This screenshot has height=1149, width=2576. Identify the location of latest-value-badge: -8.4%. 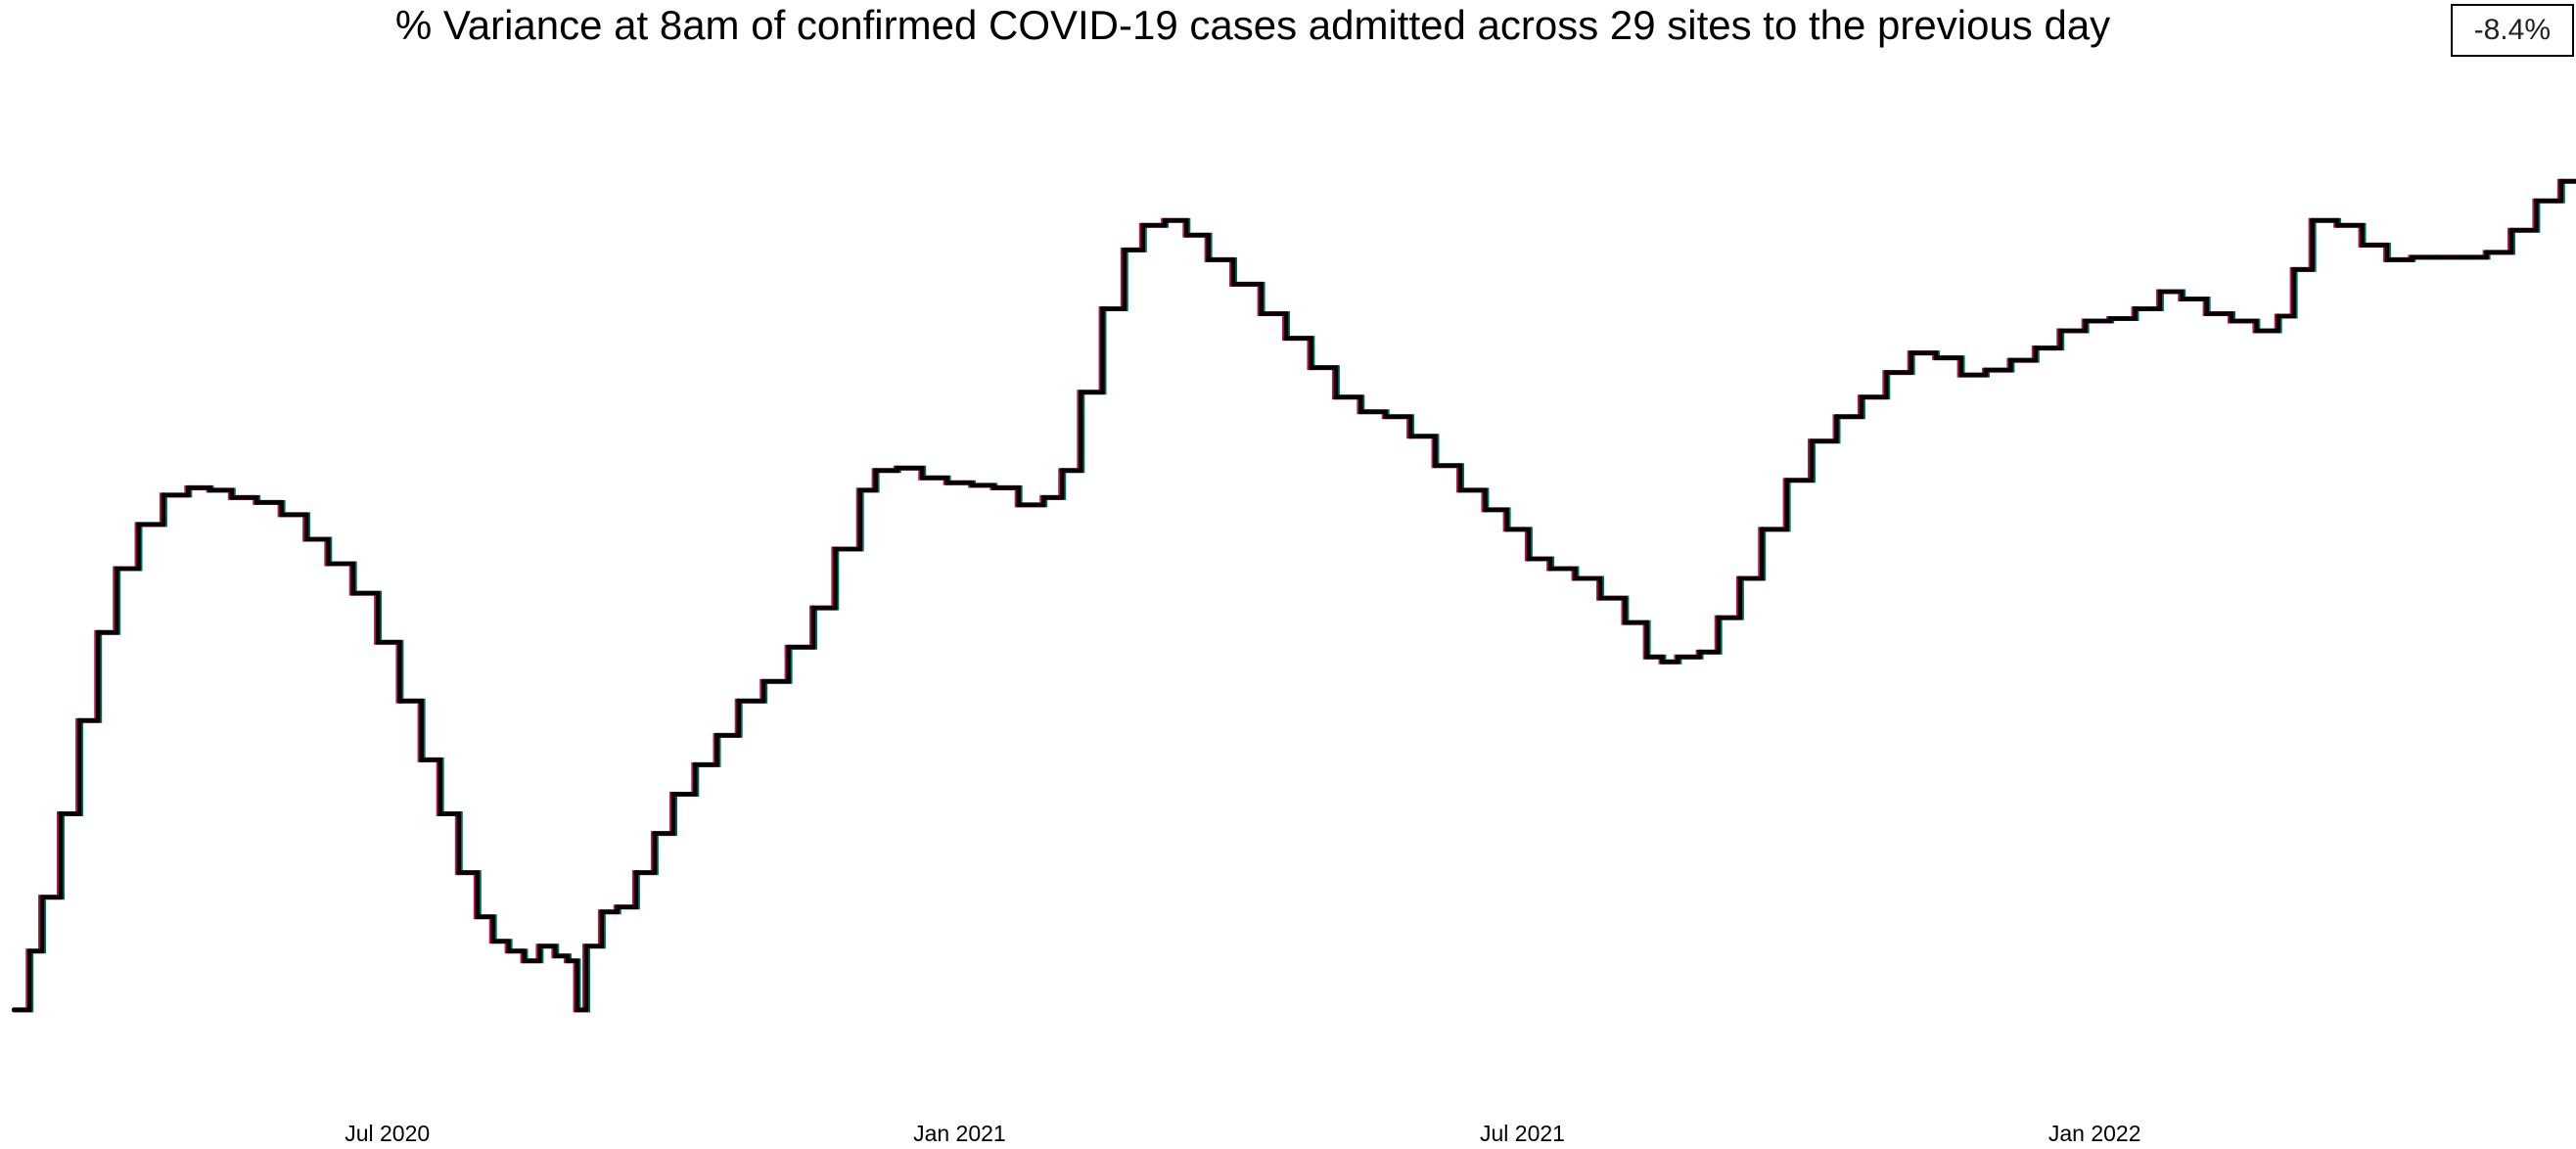
(2512, 31).